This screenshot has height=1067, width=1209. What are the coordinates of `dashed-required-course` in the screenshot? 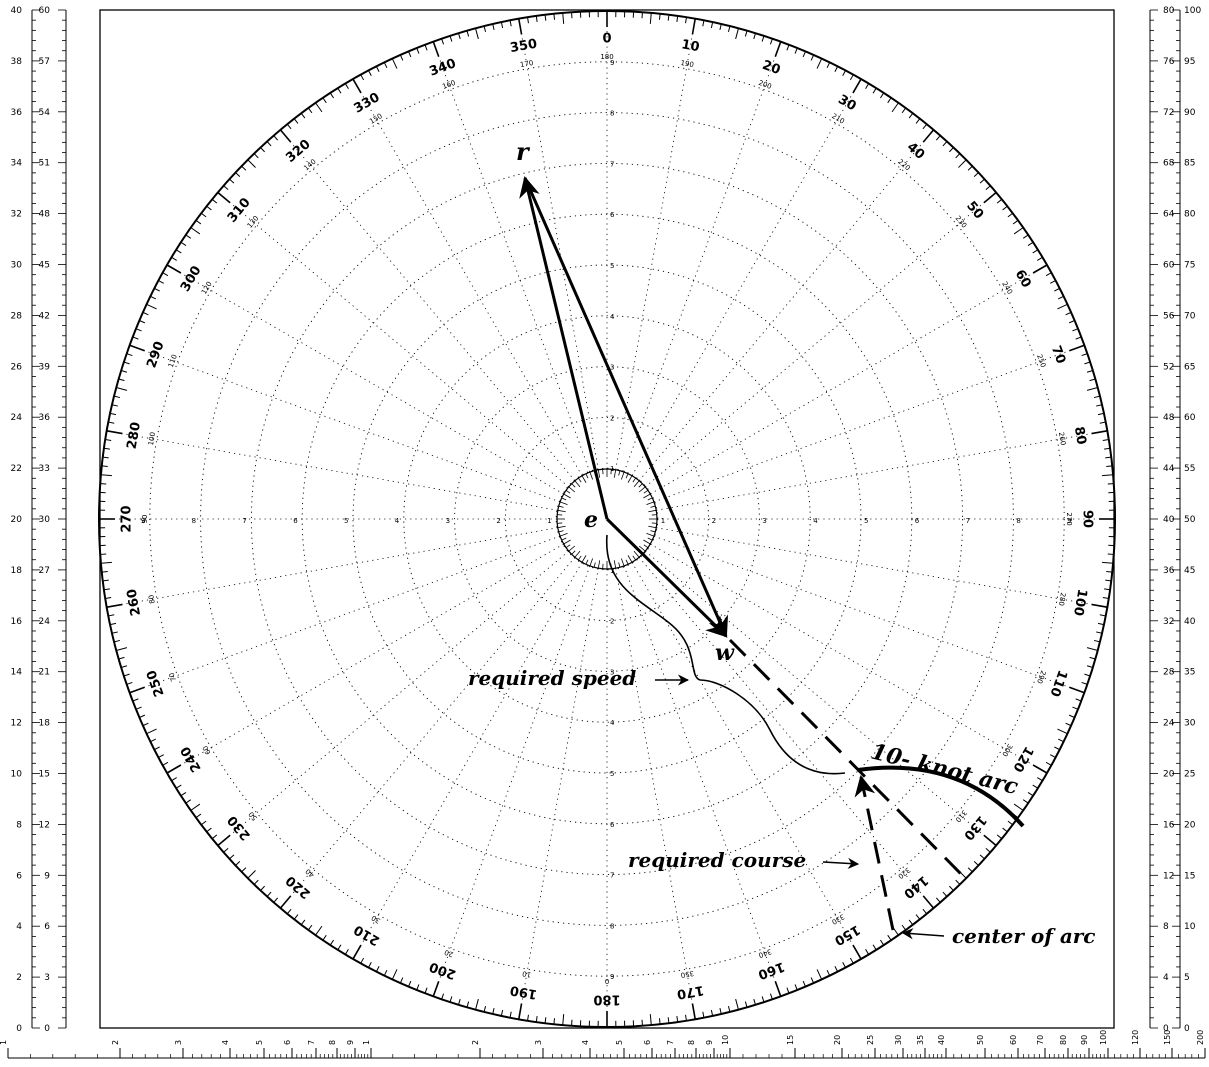 It's located at (874, 852).